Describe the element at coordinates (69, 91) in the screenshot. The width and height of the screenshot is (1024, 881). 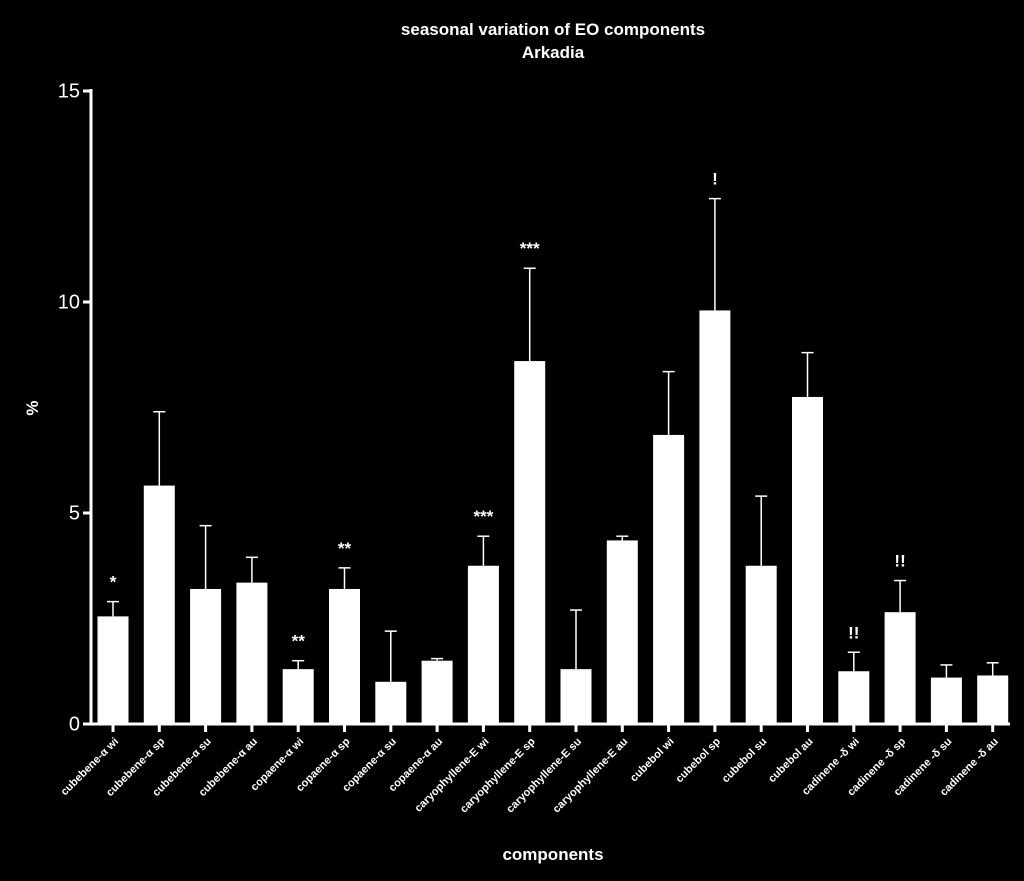
I see `y-tick-label-3: 15` at that location.